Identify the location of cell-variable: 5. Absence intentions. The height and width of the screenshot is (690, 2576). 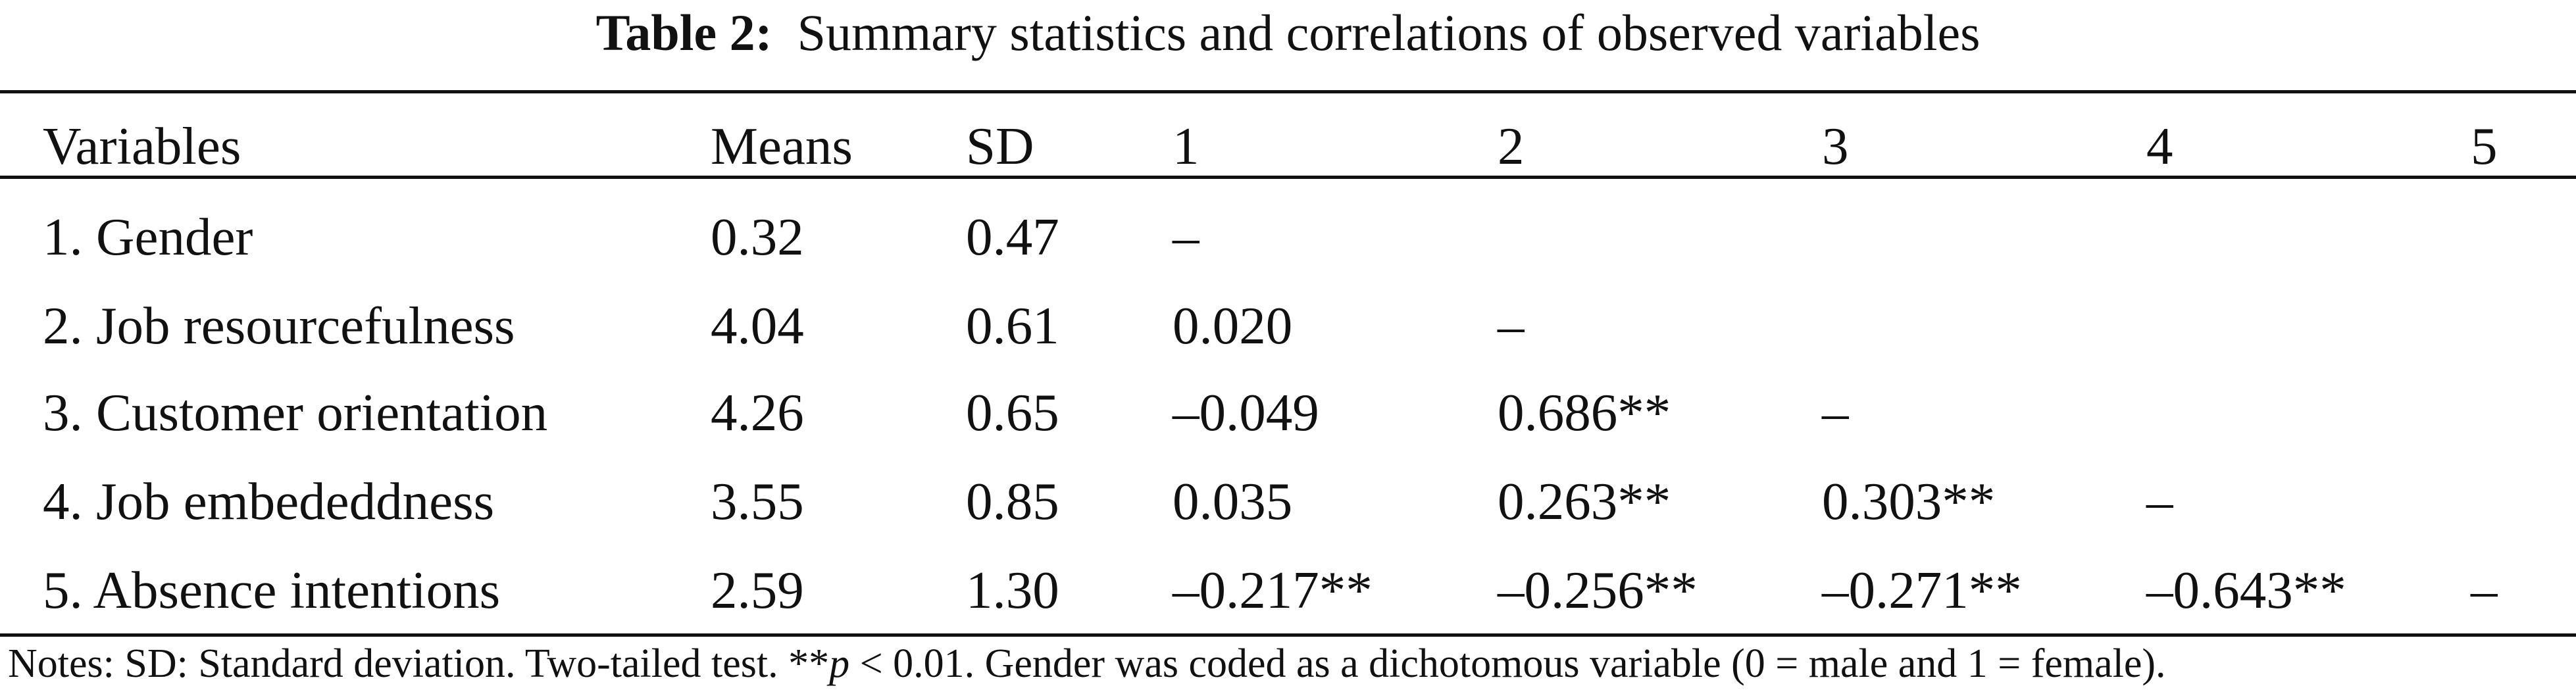
(272, 590).